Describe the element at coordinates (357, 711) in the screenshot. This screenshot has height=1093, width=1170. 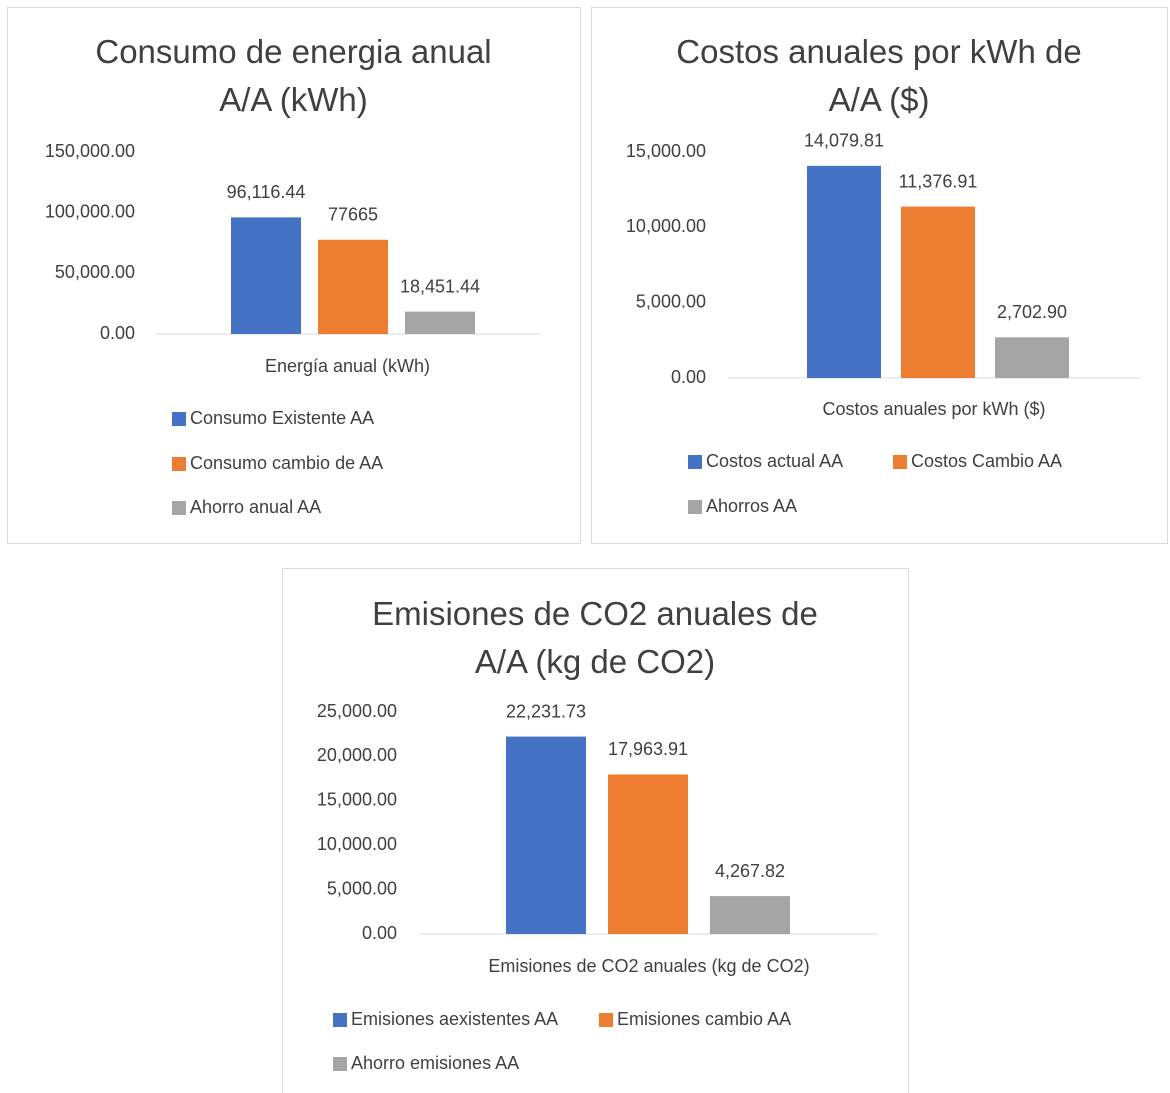
I see `y-tick-label: 25,000.00` at that location.